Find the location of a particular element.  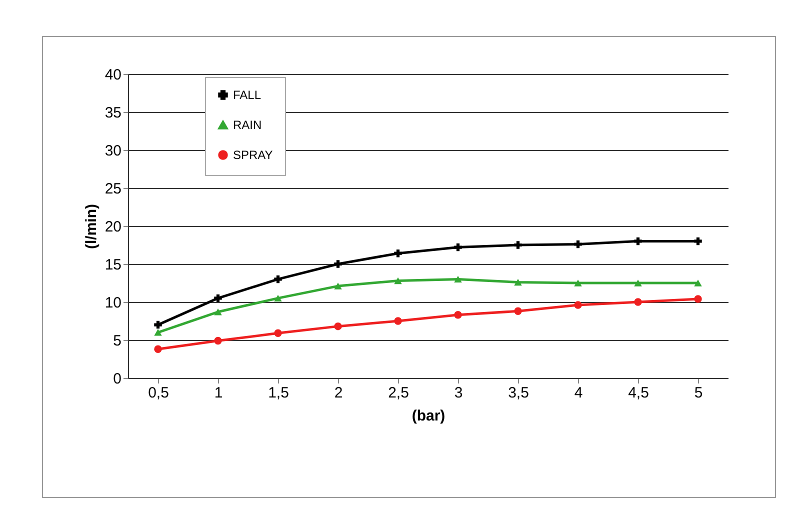

x-tick-label: 1 is located at coordinates (218, 393).